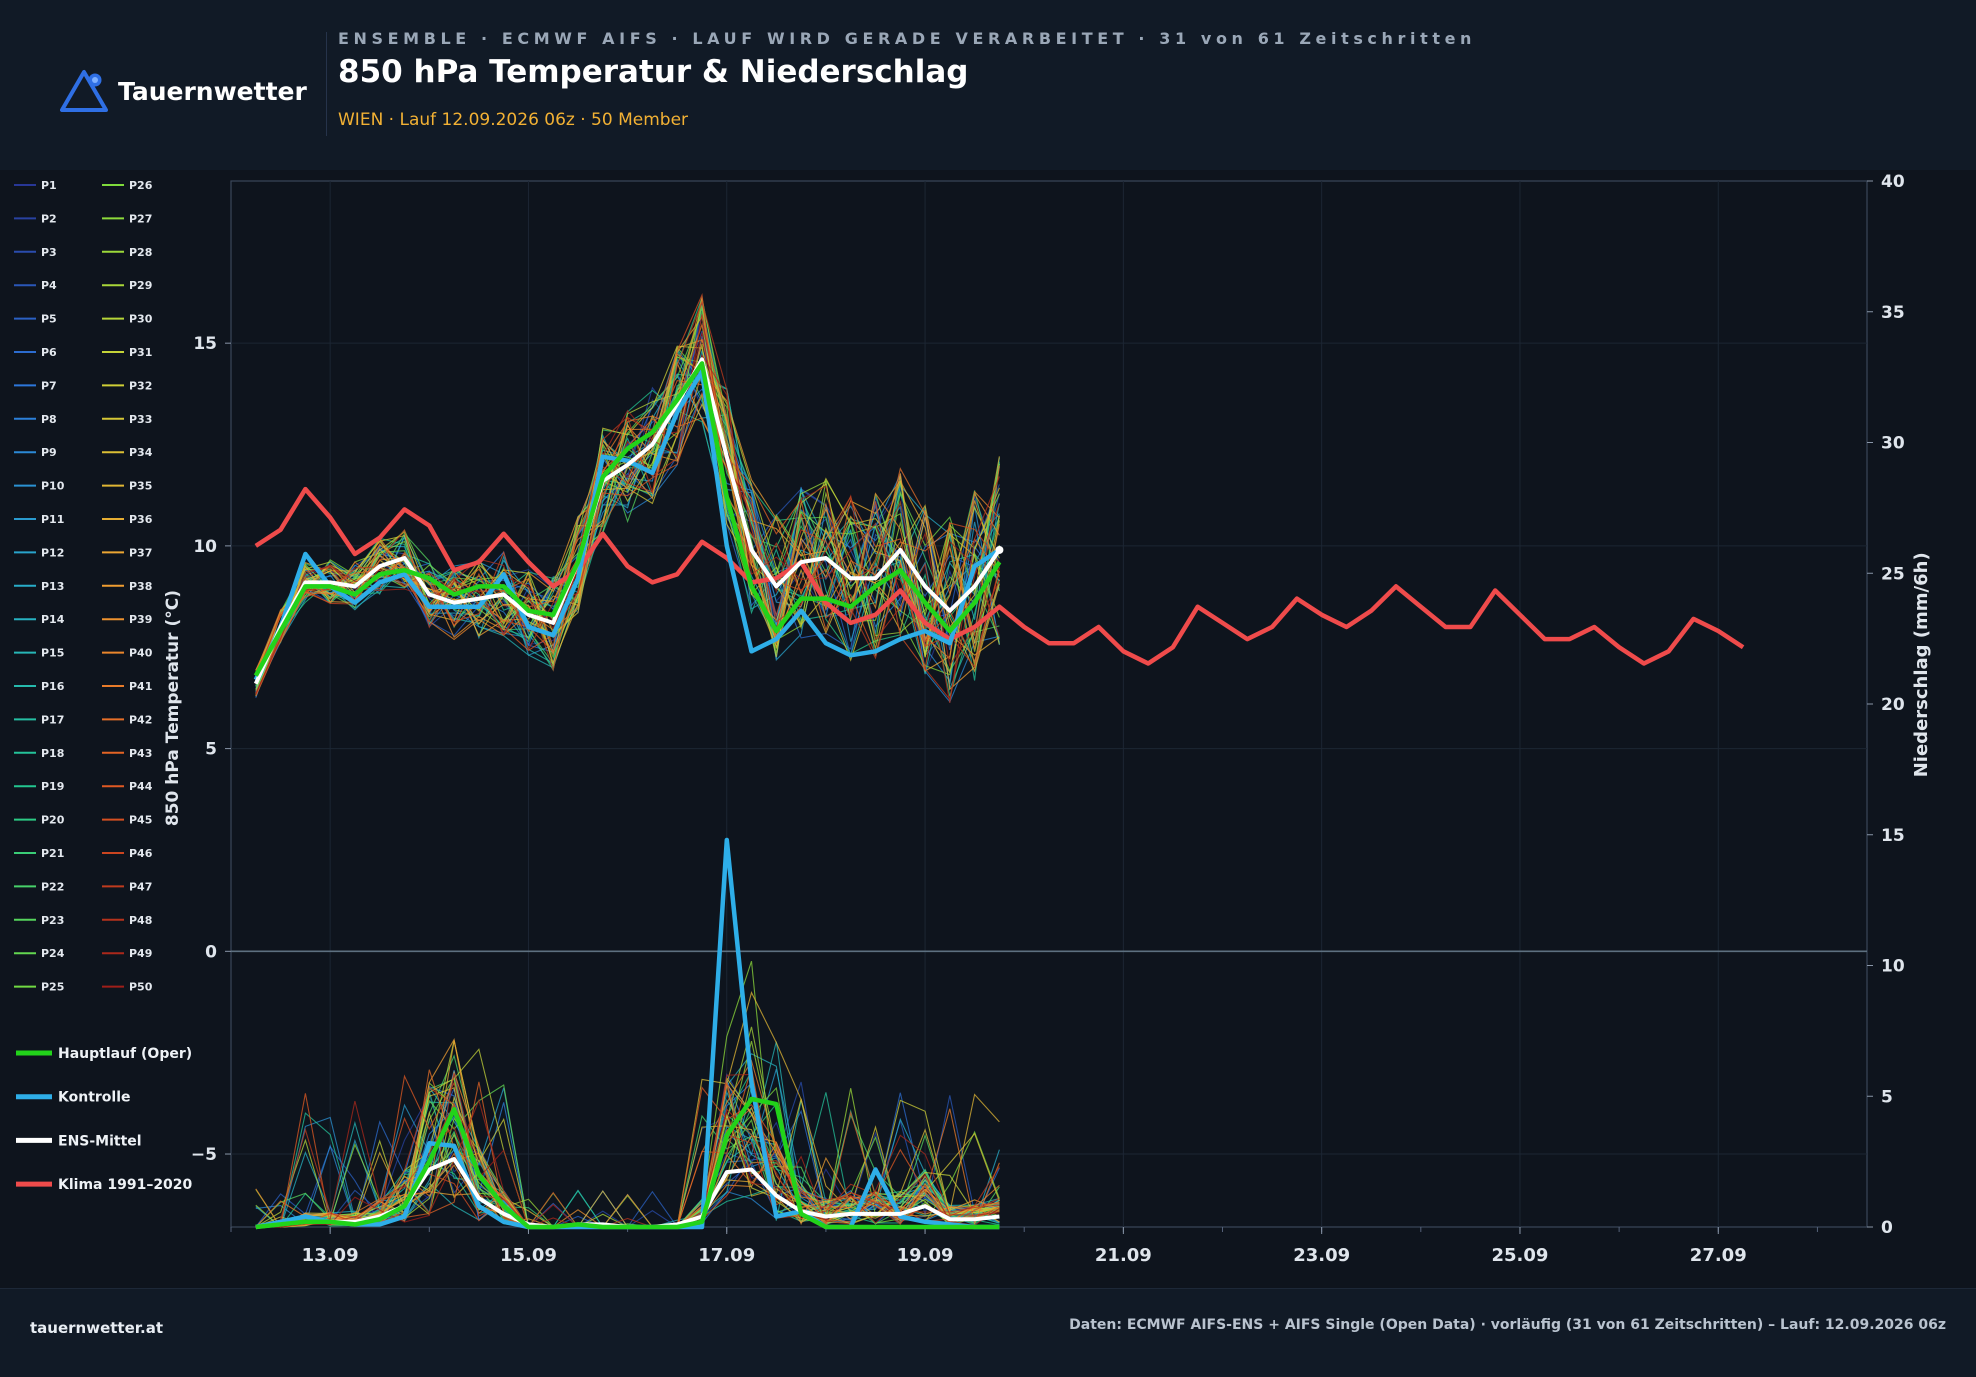 This screenshot has width=1976, height=1377. I want to click on legend-label-kontrolle: Kontrolle, so click(94, 1098).